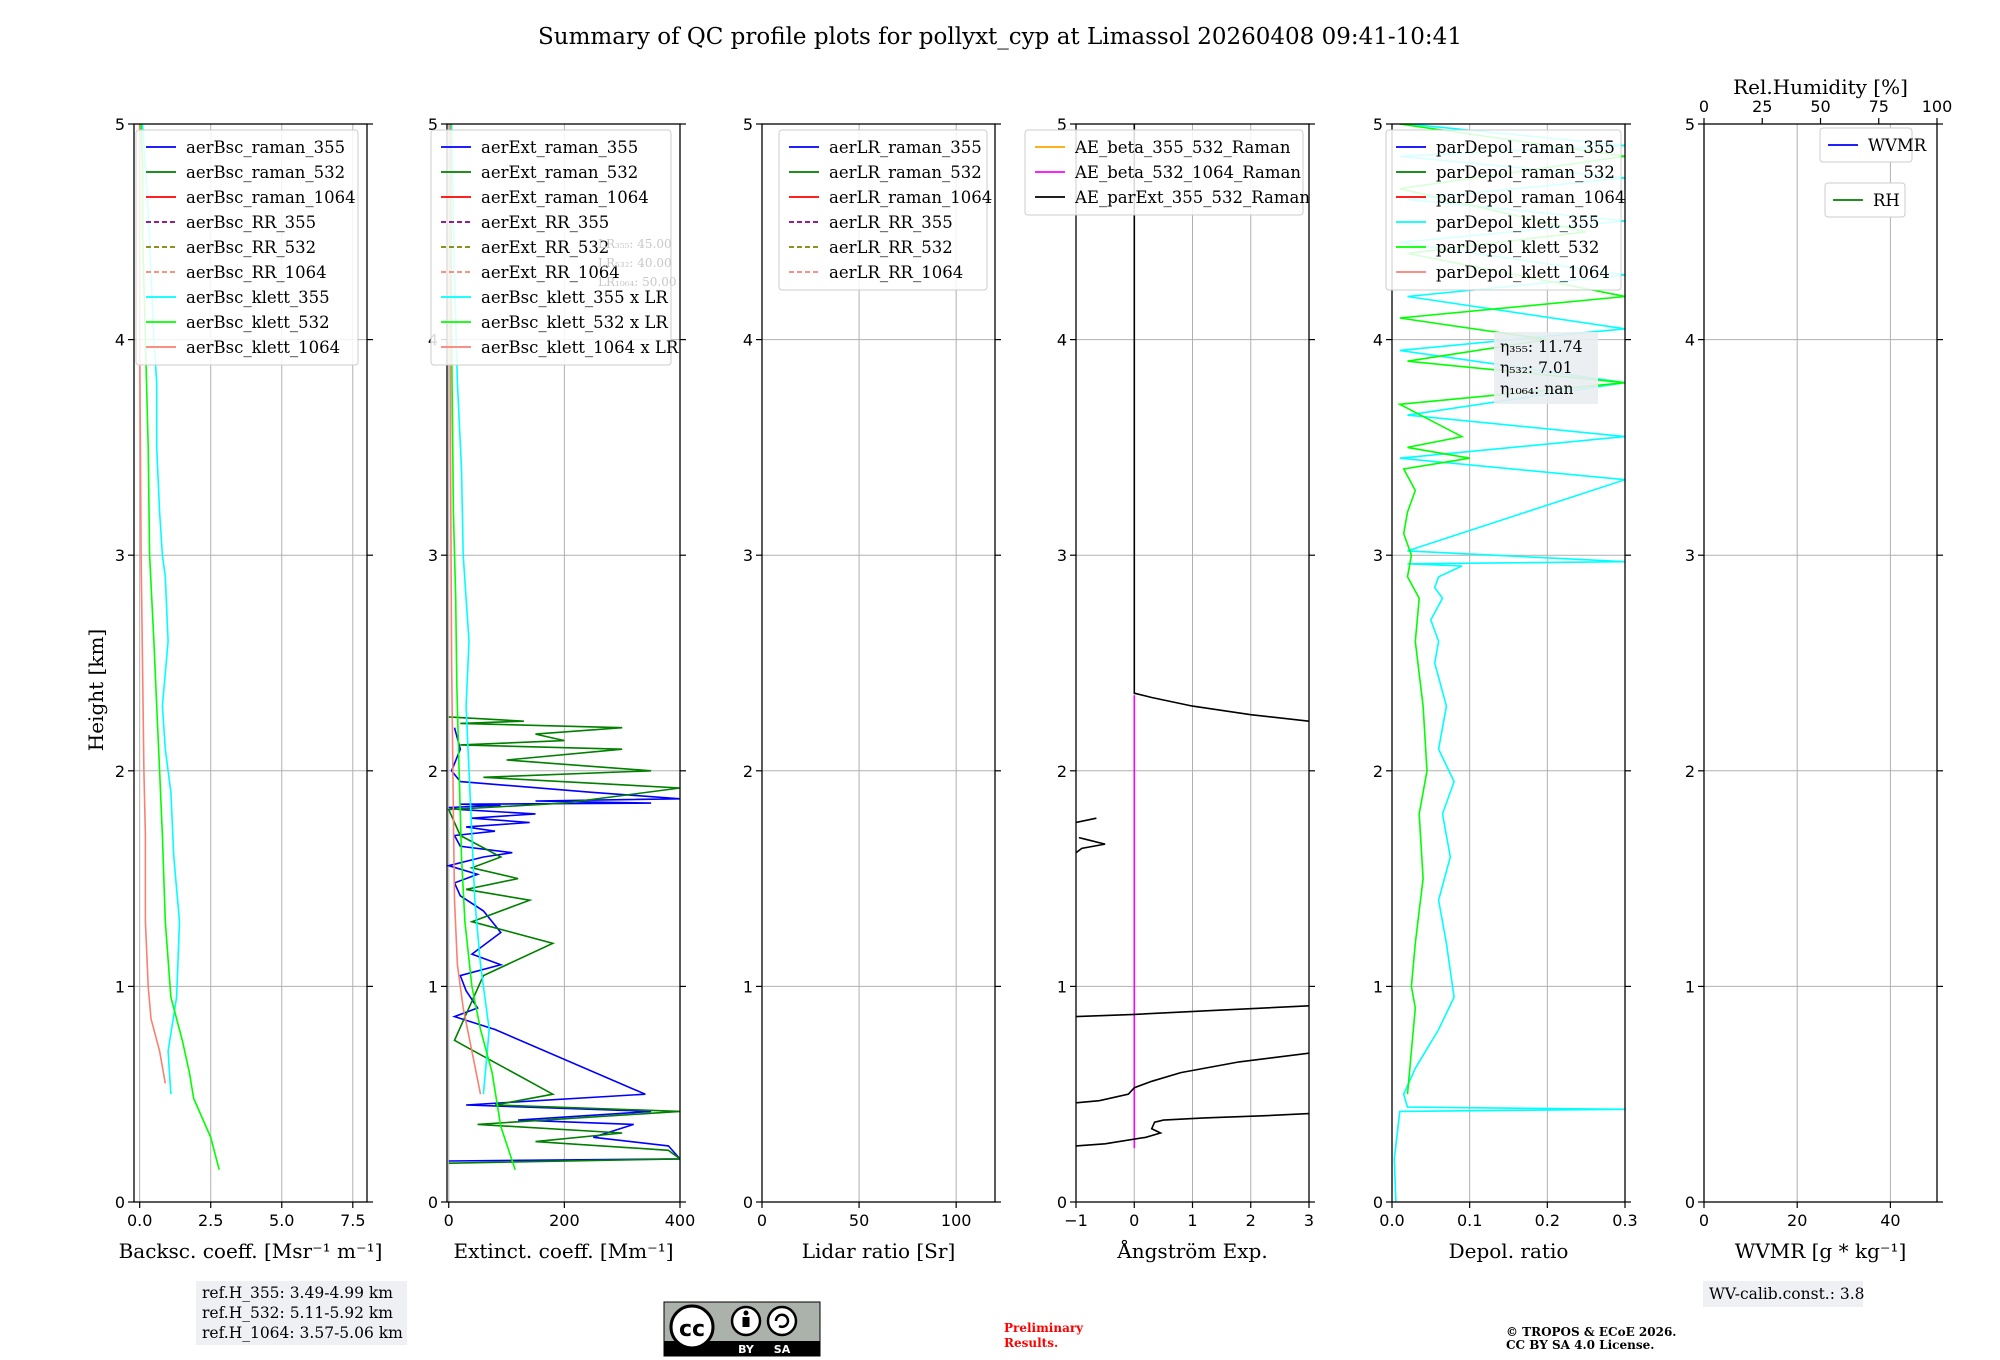 This screenshot has width=2000, height=1360. Describe the element at coordinates (1937, 106) in the screenshot. I see `top-tick-label: 100` at that location.